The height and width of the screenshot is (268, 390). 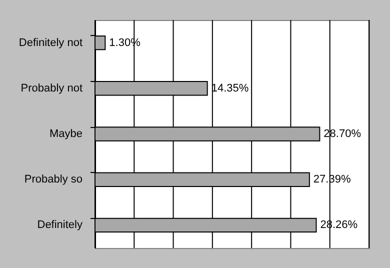 I want to click on y-tick-label: Probably not, so click(x=51, y=88).